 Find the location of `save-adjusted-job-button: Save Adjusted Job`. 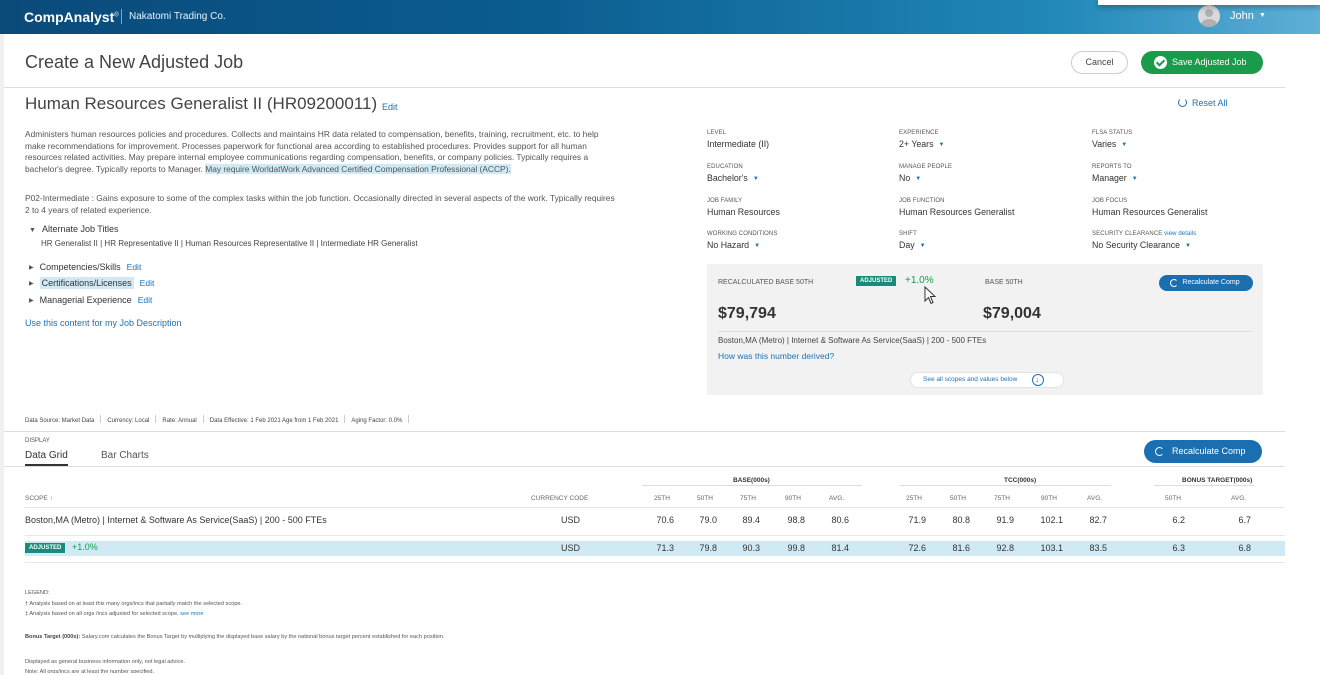

save-adjusted-job-button: Save Adjusted Job is located at coordinates (1202, 62).